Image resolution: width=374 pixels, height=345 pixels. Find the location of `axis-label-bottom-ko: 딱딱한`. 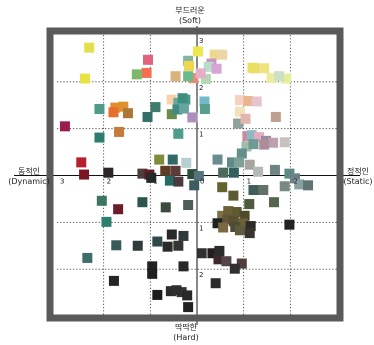

axis-label-bottom-ko: 딱딱한 is located at coordinates (186, 327).